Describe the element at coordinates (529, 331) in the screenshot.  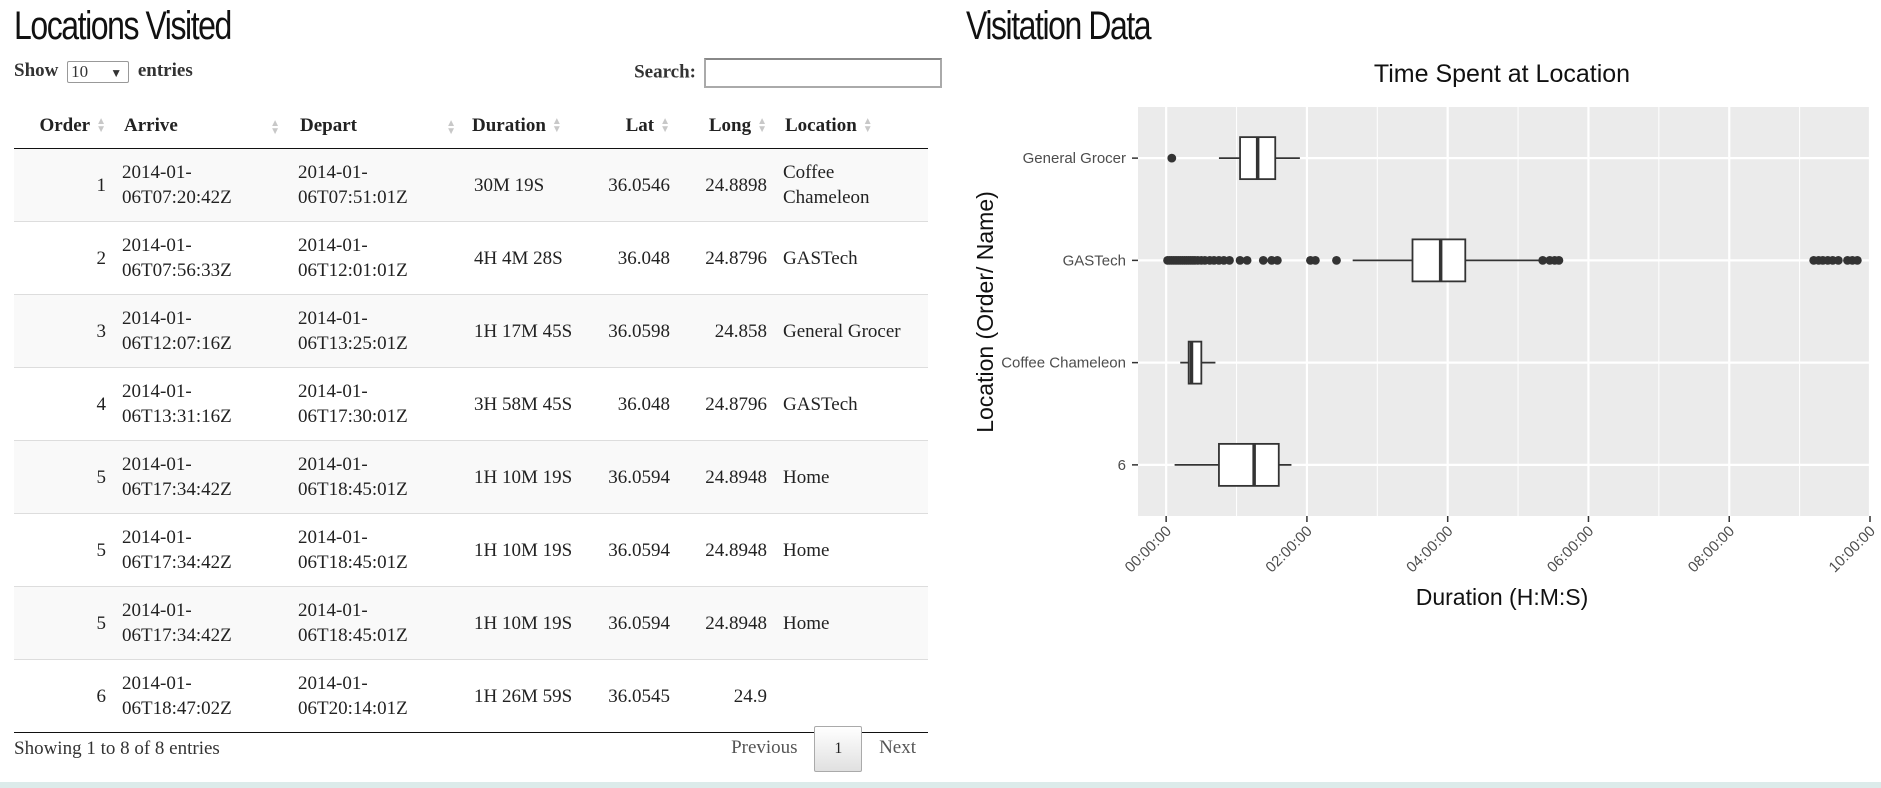
I see `cell-duration: 1H 17M 45S` at that location.